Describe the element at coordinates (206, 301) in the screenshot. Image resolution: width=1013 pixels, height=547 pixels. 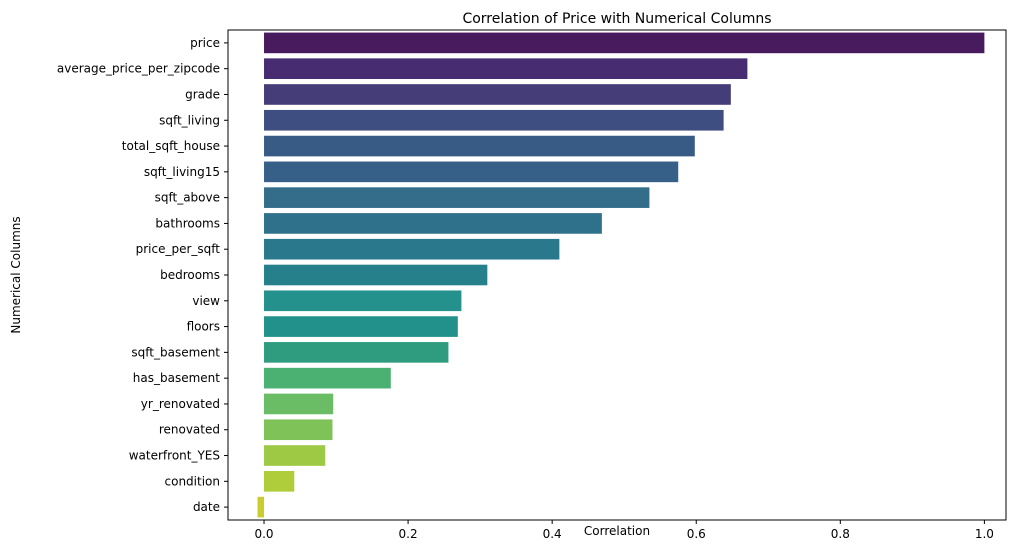
I see `y-tick-label: view` at that location.